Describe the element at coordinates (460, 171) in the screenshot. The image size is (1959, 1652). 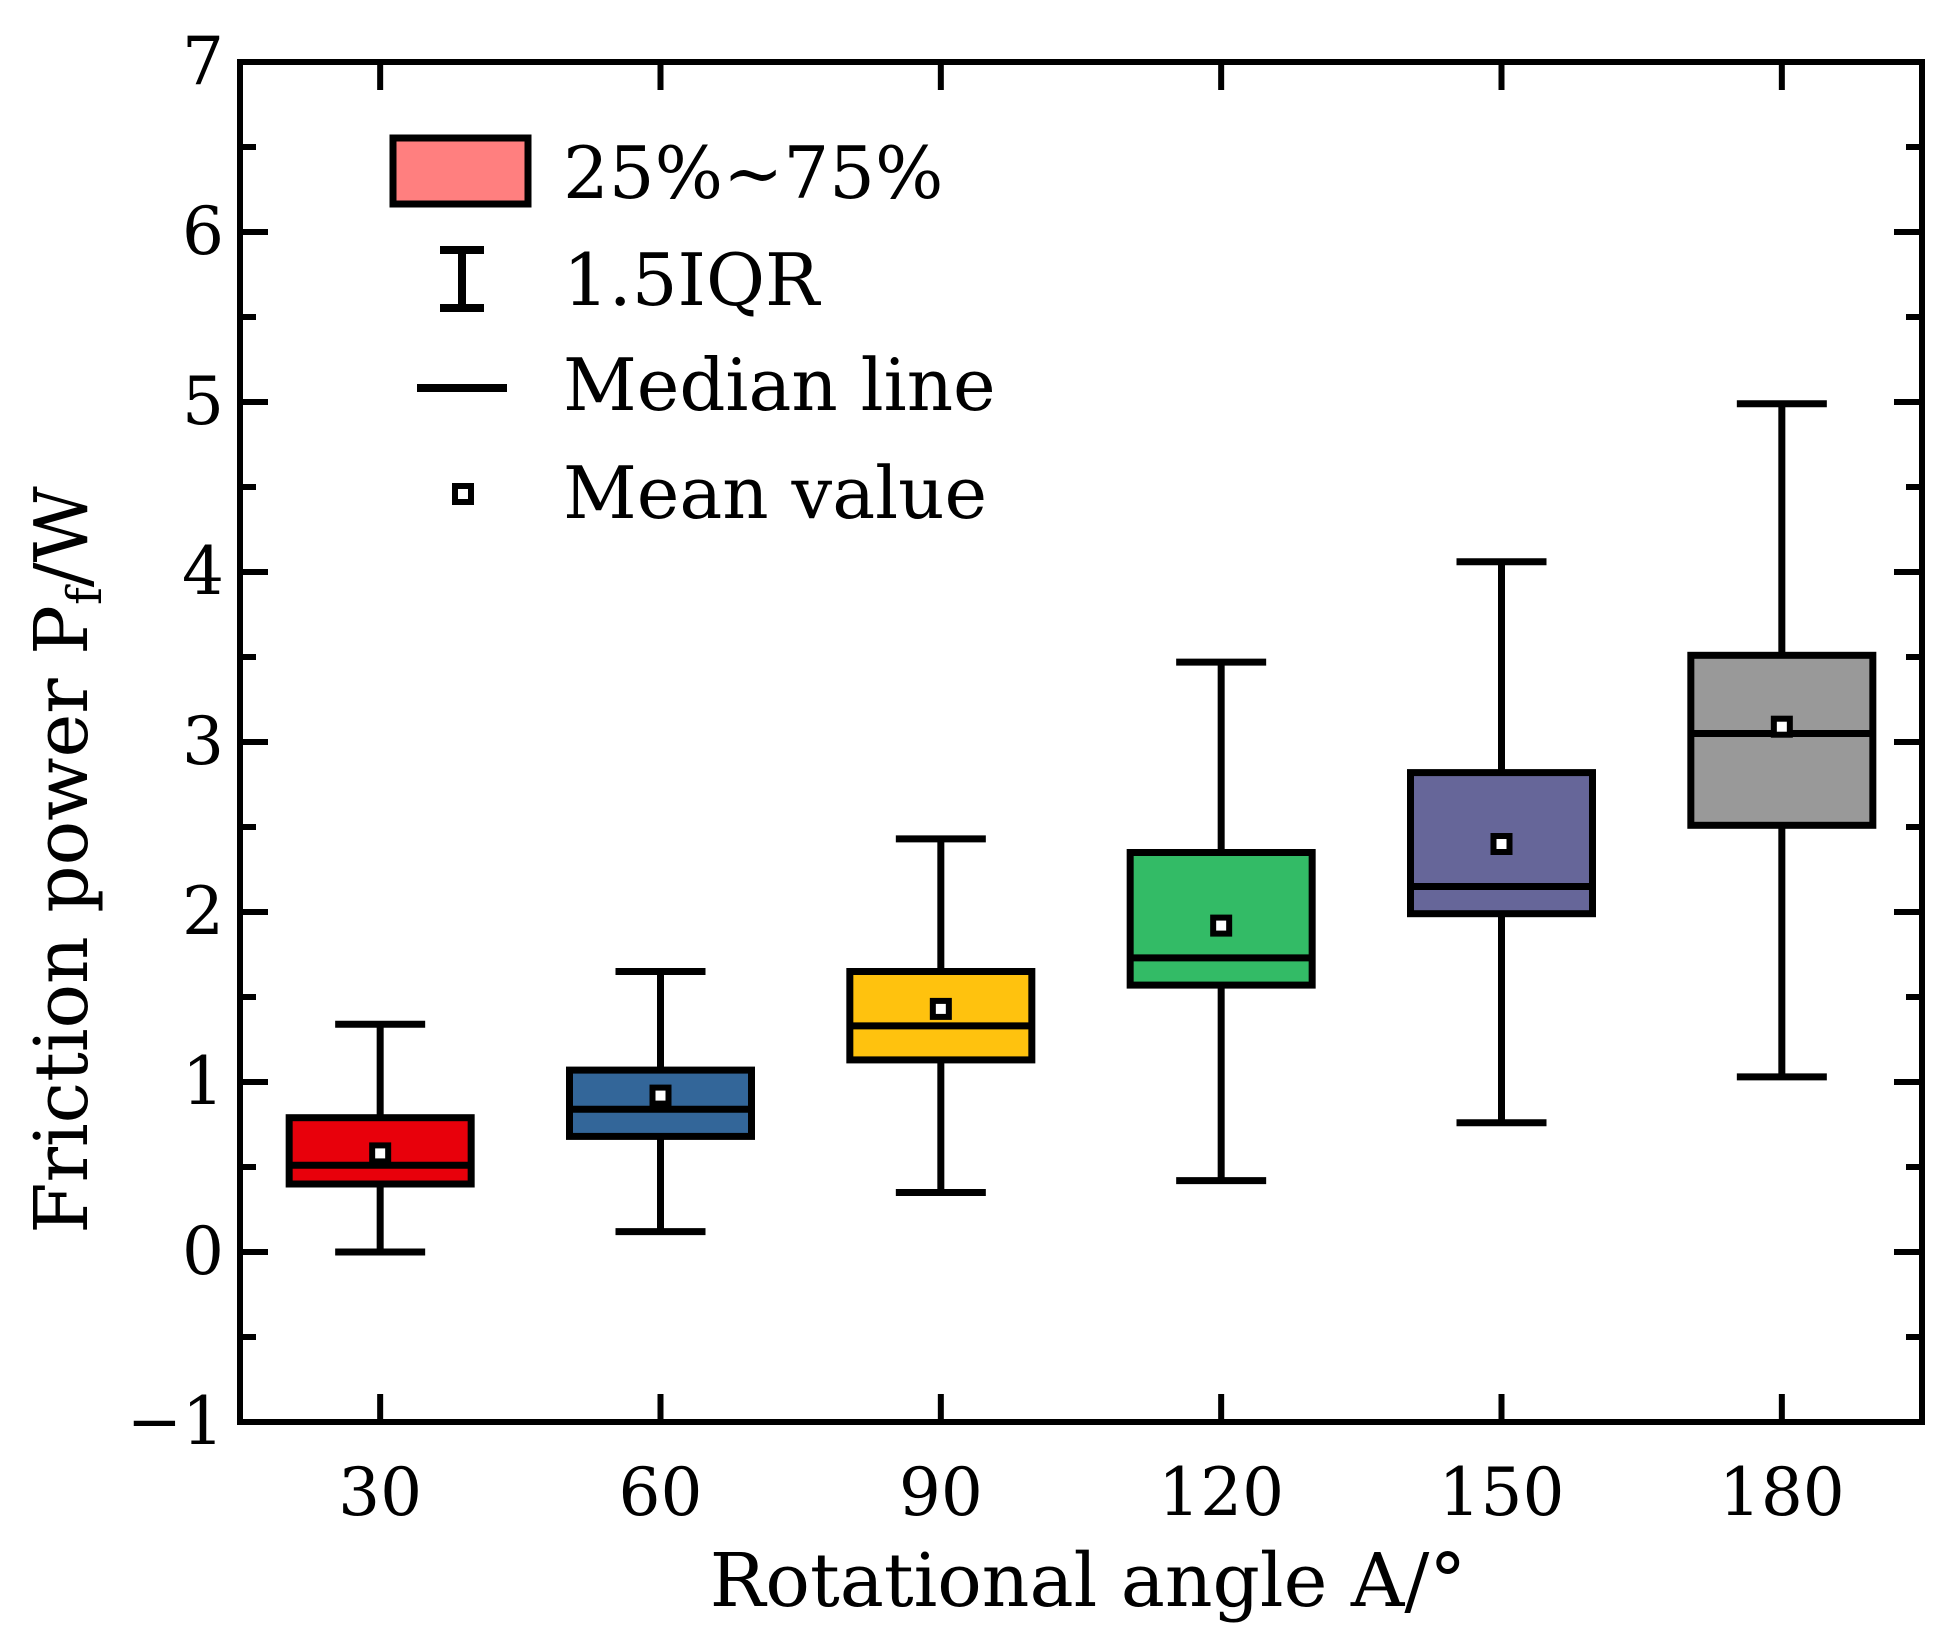
I see `legend-box-swatch` at that location.